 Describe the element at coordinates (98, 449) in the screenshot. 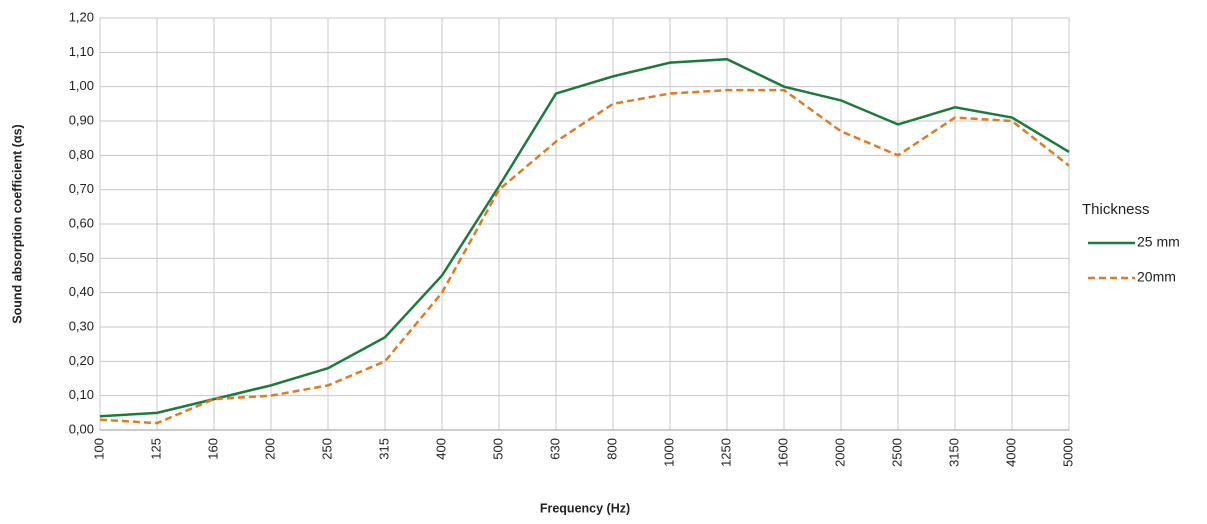

I see `x-tick-label: 100` at that location.